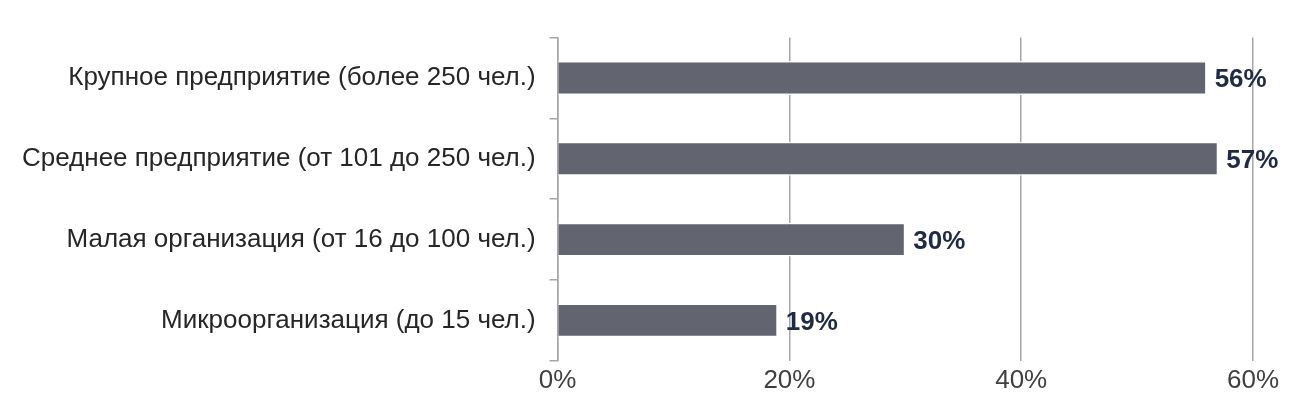 This screenshot has width=1311, height=408. I want to click on x-tick-label: 0%, so click(557, 378).